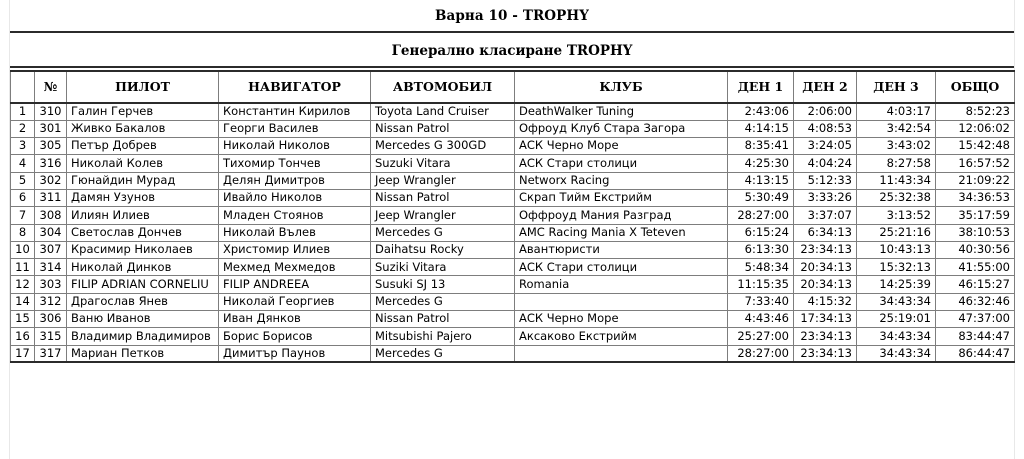 This screenshot has height=459, width=1024. What do you see at coordinates (825, 198) in the screenshot?
I see `cell-day2: 3:33:26` at bounding box center [825, 198].